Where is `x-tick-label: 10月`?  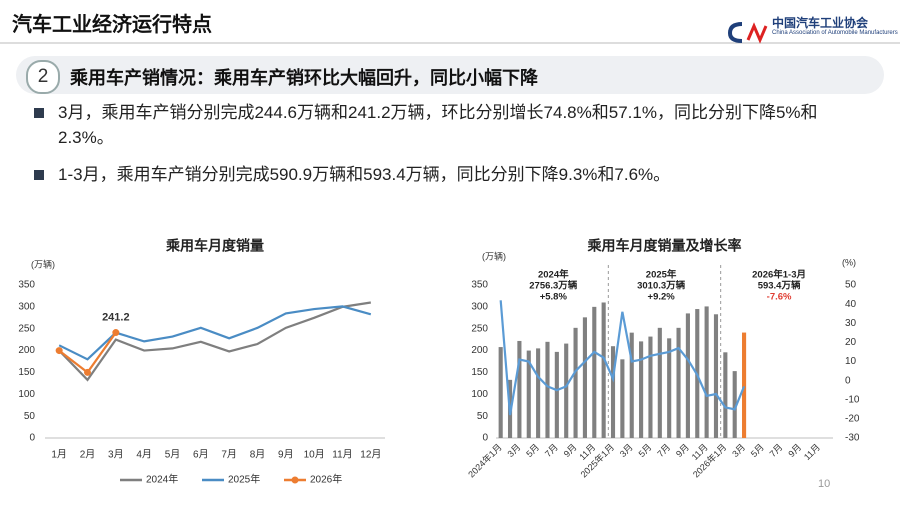
x-tick-label: 10月 is located at coordinates (314, 455).